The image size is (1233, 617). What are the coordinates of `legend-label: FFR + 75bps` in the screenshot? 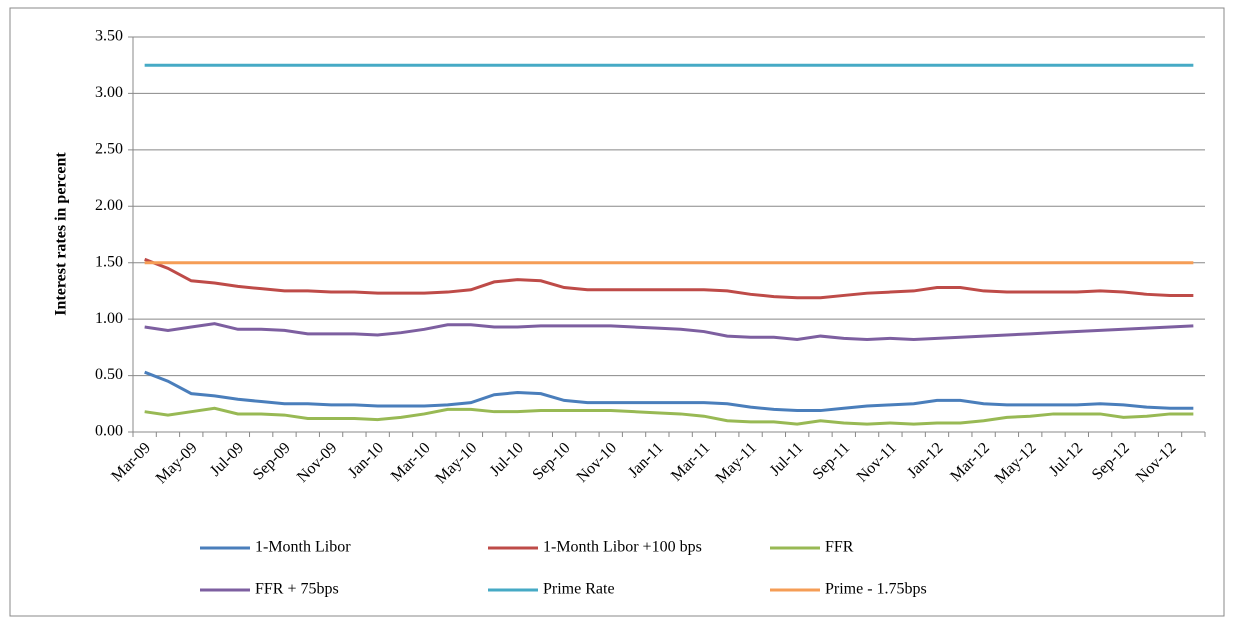 It's located at (297, 589).